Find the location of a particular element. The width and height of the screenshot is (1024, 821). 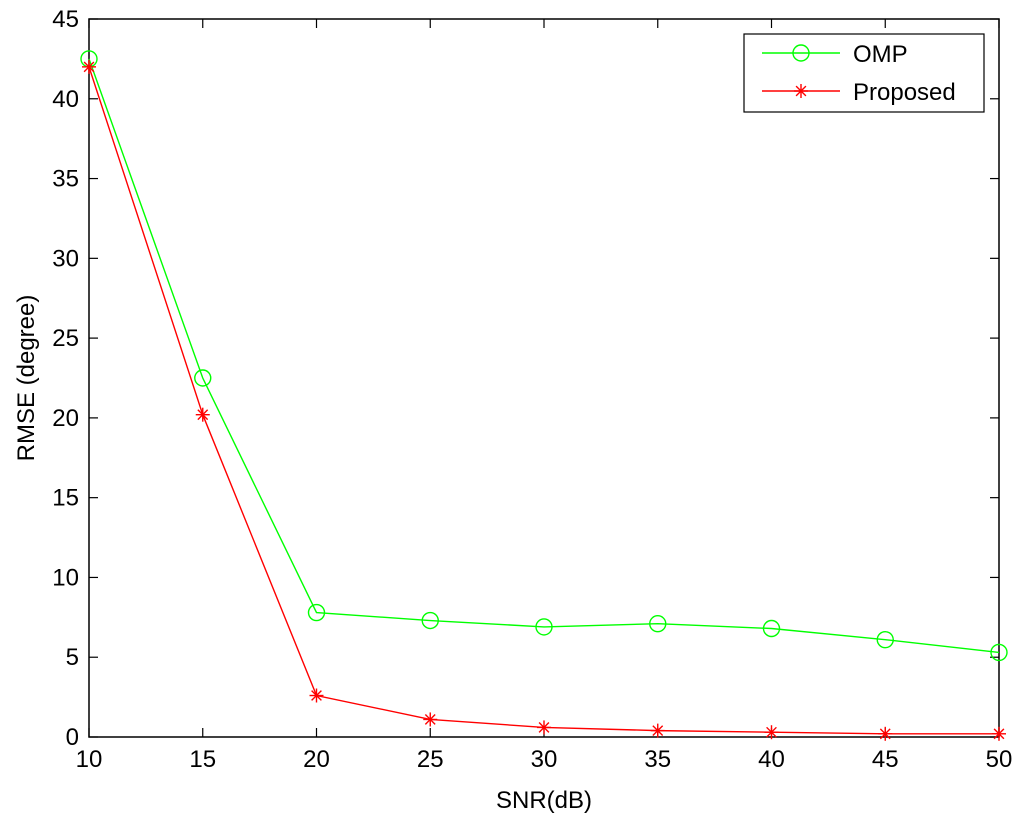

legend-entry-omp: OMP is located at coordinates (835, 54).